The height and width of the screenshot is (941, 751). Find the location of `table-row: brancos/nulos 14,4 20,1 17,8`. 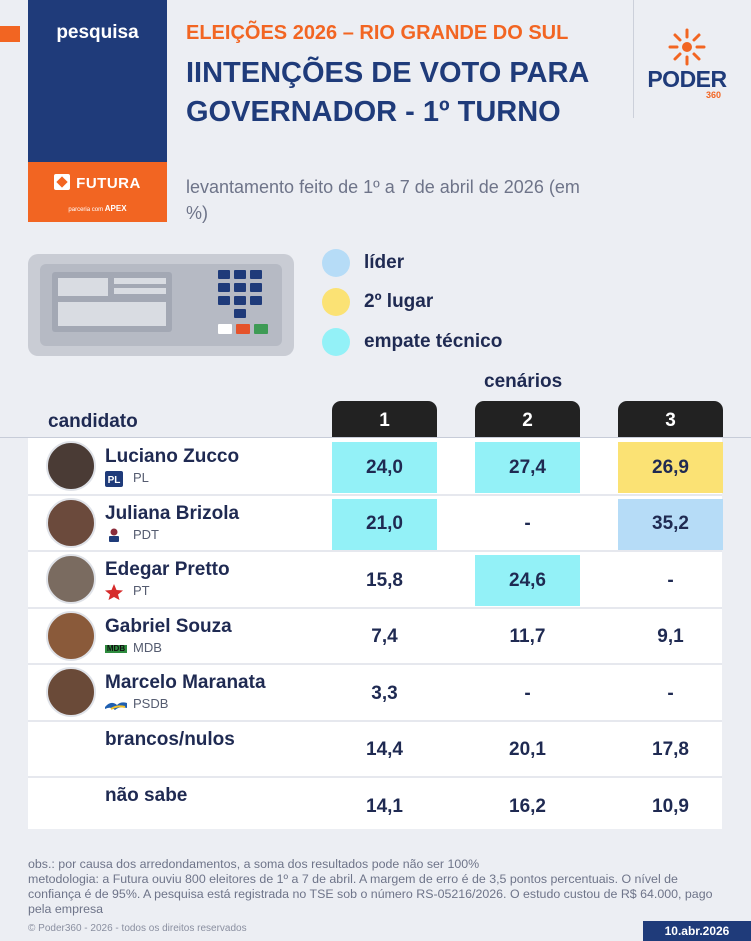

table-row: brancos/nulos 14,4 20,1 17,8 is located at coordinates (375, 749).